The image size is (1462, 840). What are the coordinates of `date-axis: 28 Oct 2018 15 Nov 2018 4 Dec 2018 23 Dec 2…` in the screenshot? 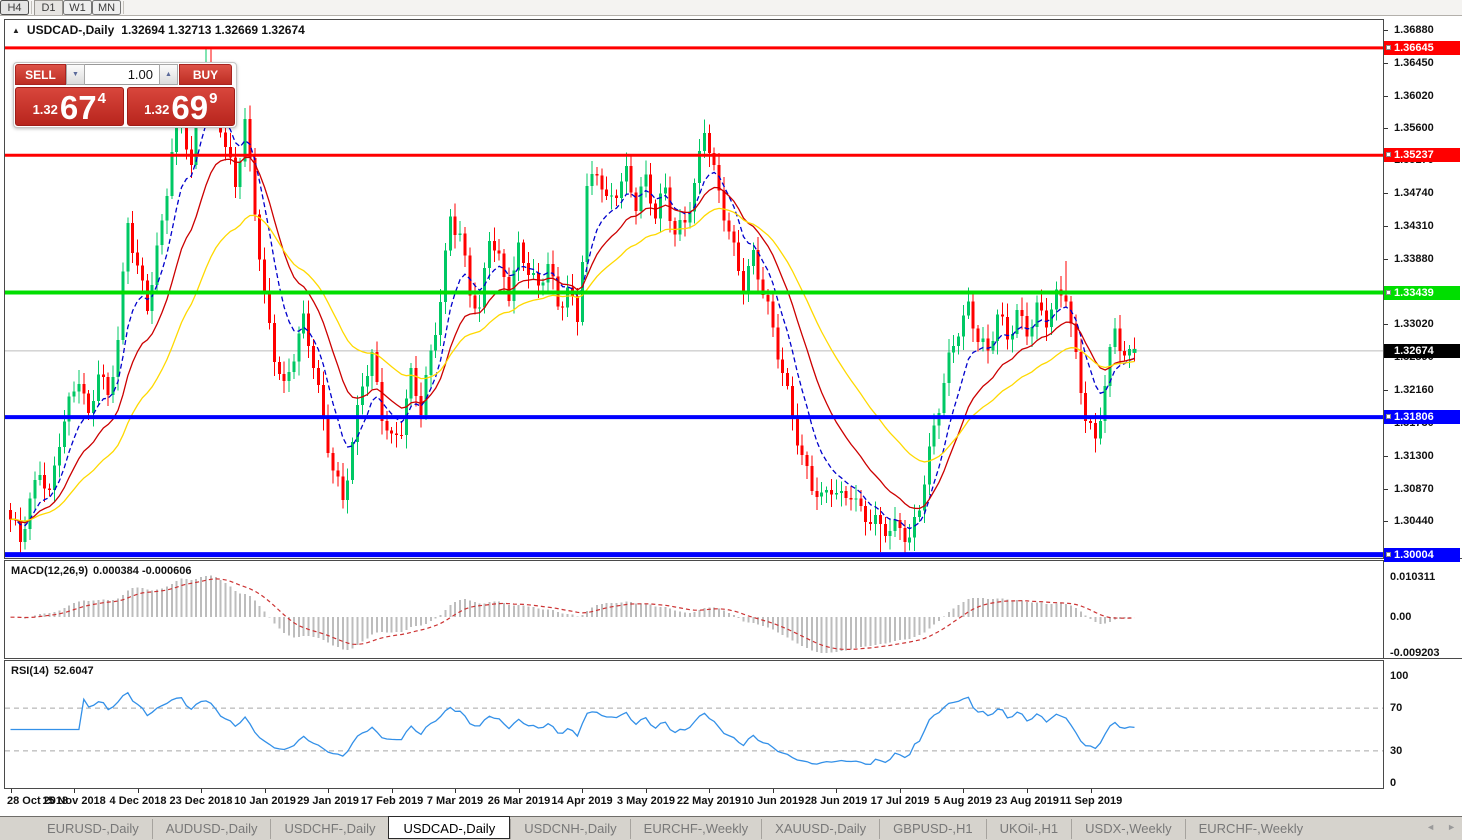 It's located at (694, 802).